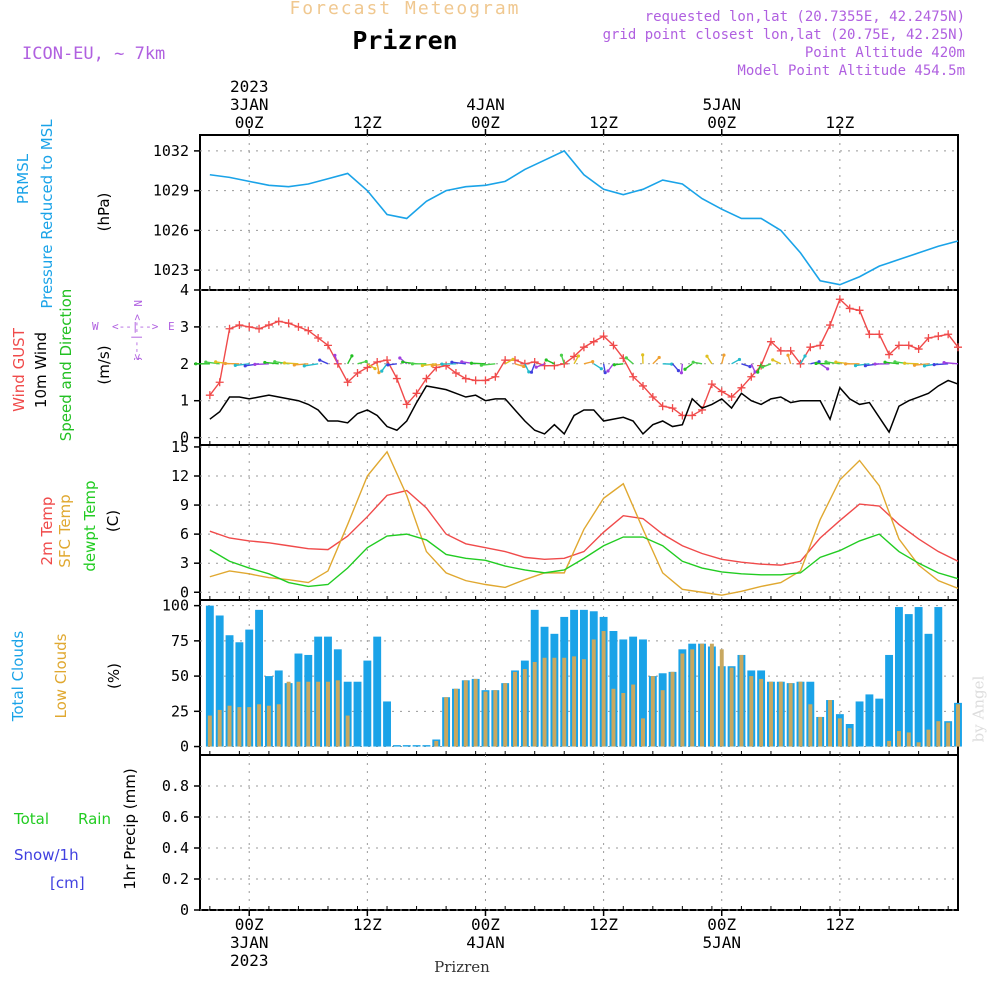 The image size is (1000, 1000). What do you see at coordinates (94, 819) in the screenshot?
I see `total-rain-label-rain: Rain` at bounding box center [94, 819].